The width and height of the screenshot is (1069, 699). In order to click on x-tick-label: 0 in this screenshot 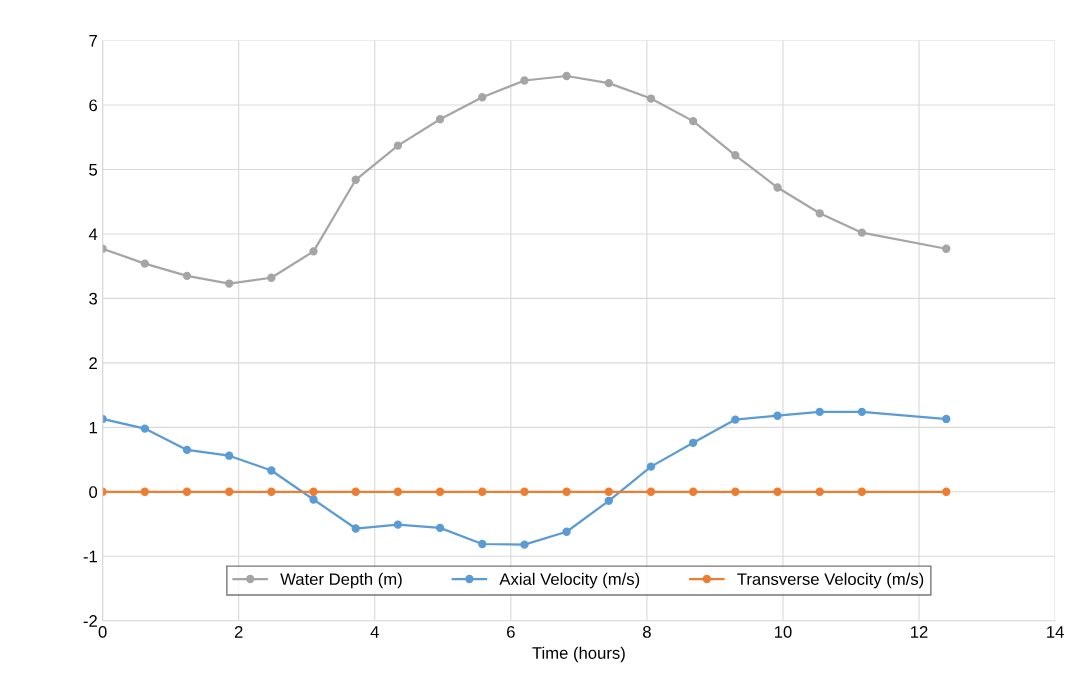, I will do `click(102, 632)`.